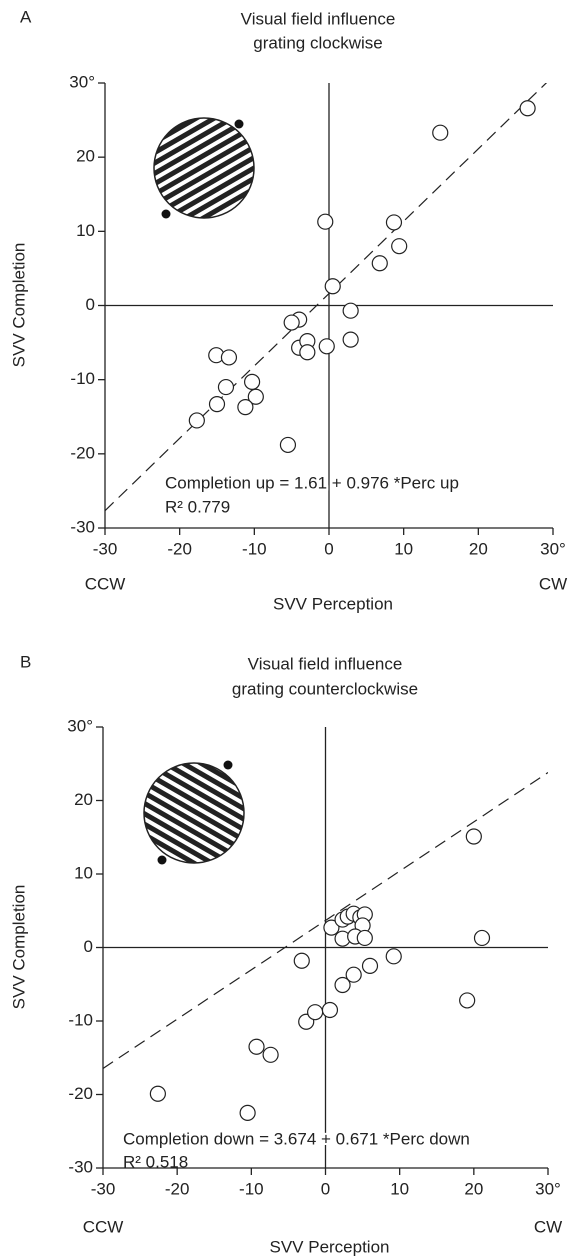 Image resolution: width=572 pixels, height=1259 pixels. What do you see at coordinates (317, 42) in the screenshot?
I see `chart-title: grating clockwise` at bounding box center [317, 42].